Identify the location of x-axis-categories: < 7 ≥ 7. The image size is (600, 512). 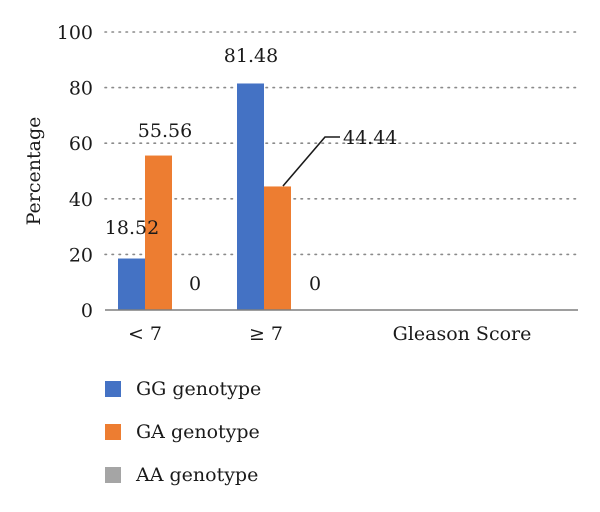
(205, 334).